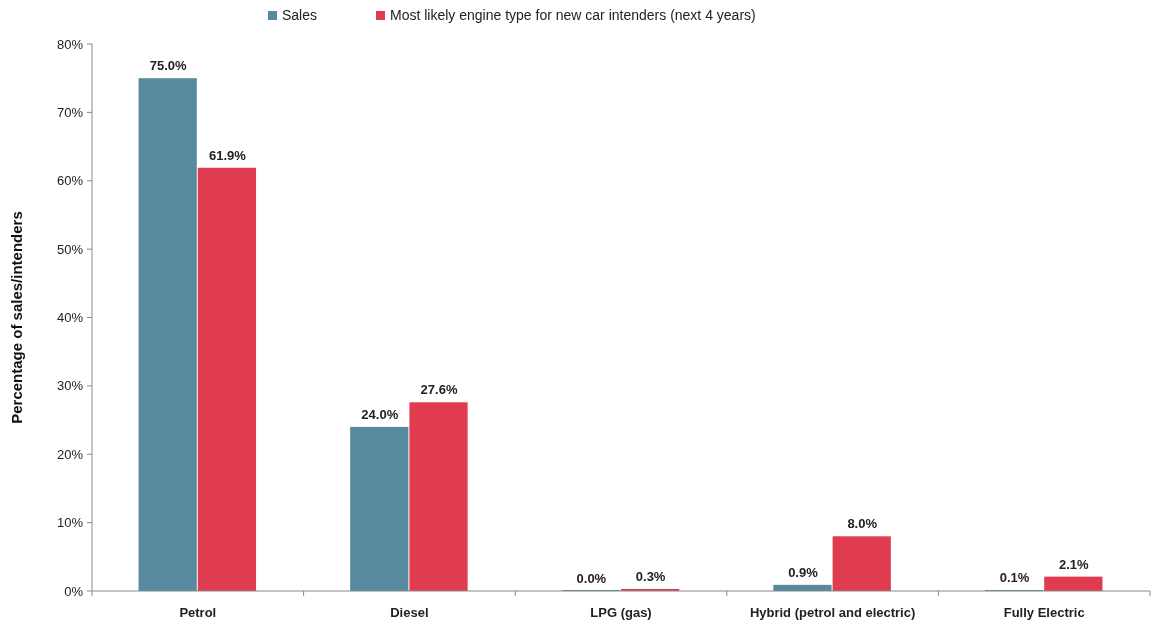 This screenshot has height=627, width=1156. Describe the element at coordinates (16, 317) in the screenshot. I see `y-axis-title: Percentage of sales/intenders` at that location.